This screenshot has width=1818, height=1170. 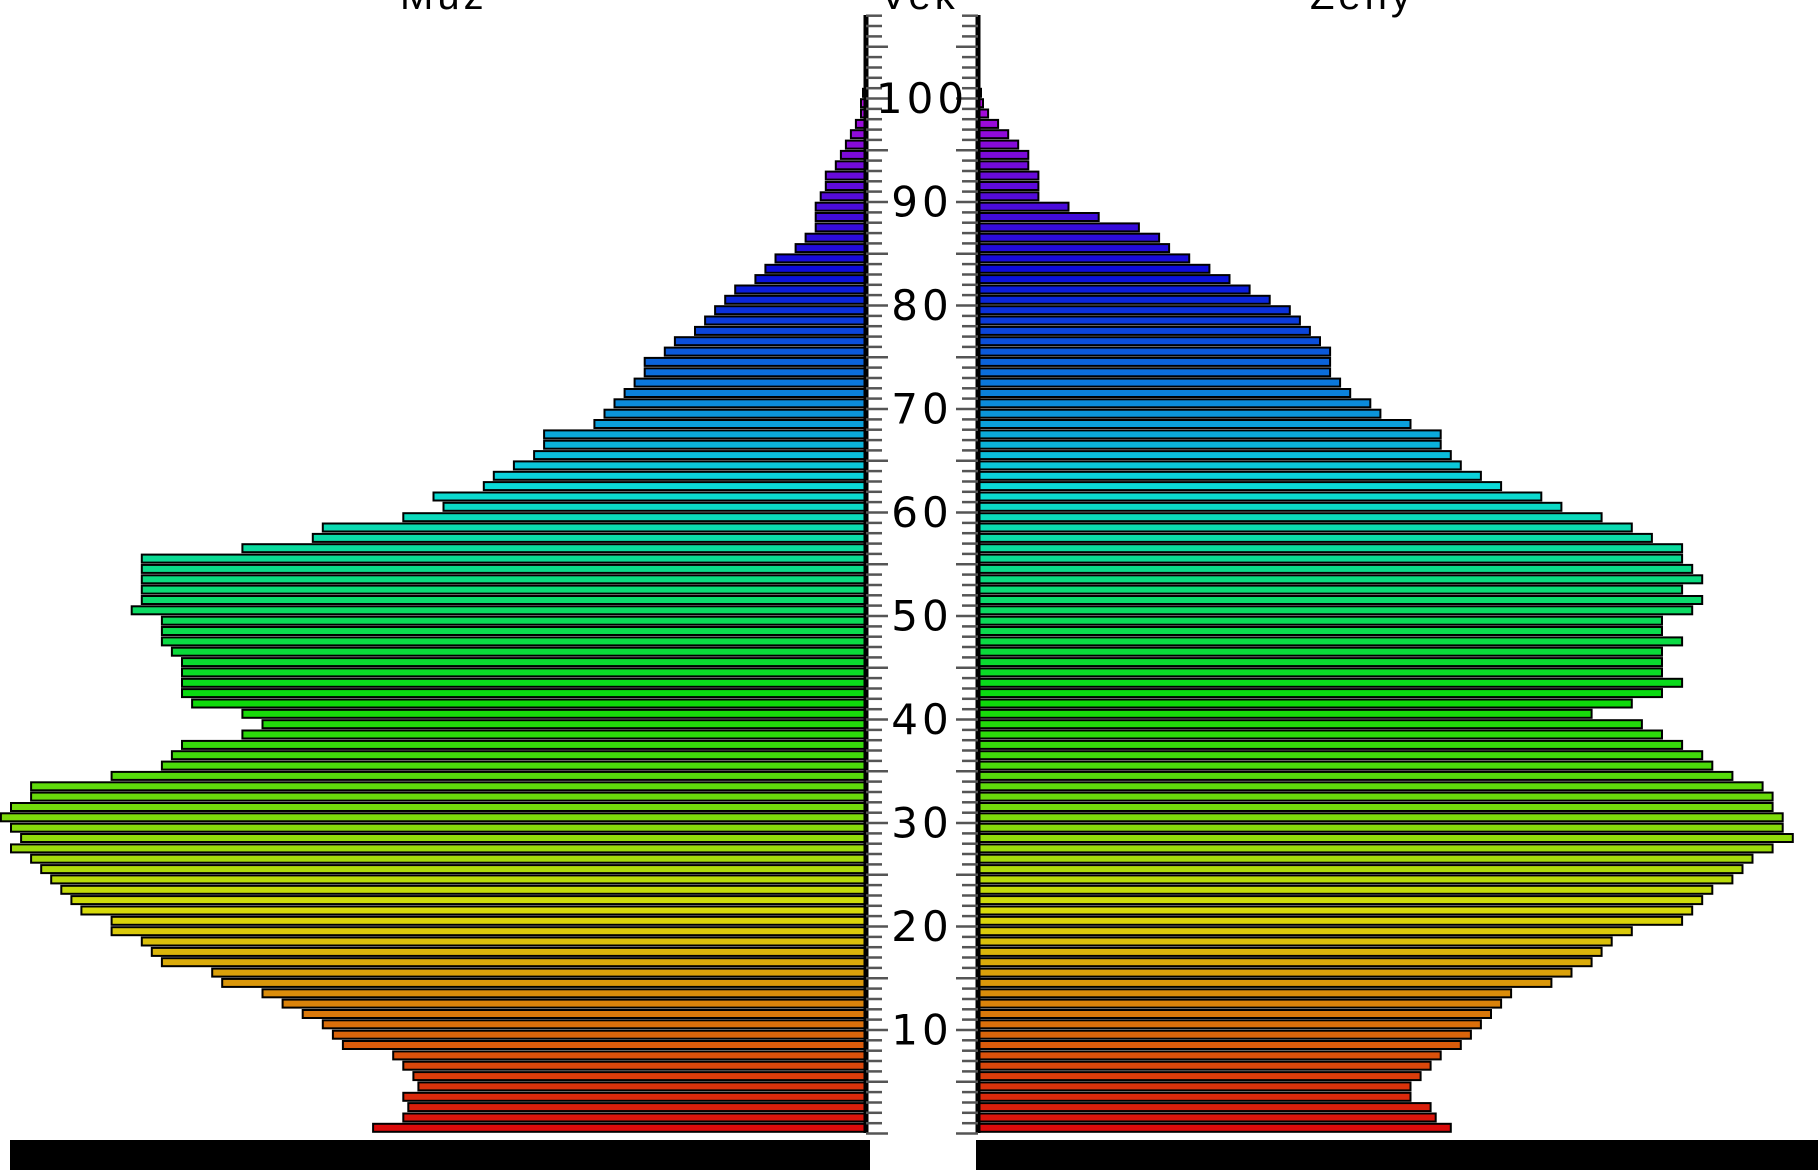 I want to click on age-tick-label-10: 10, so click(x=921, y=1030).